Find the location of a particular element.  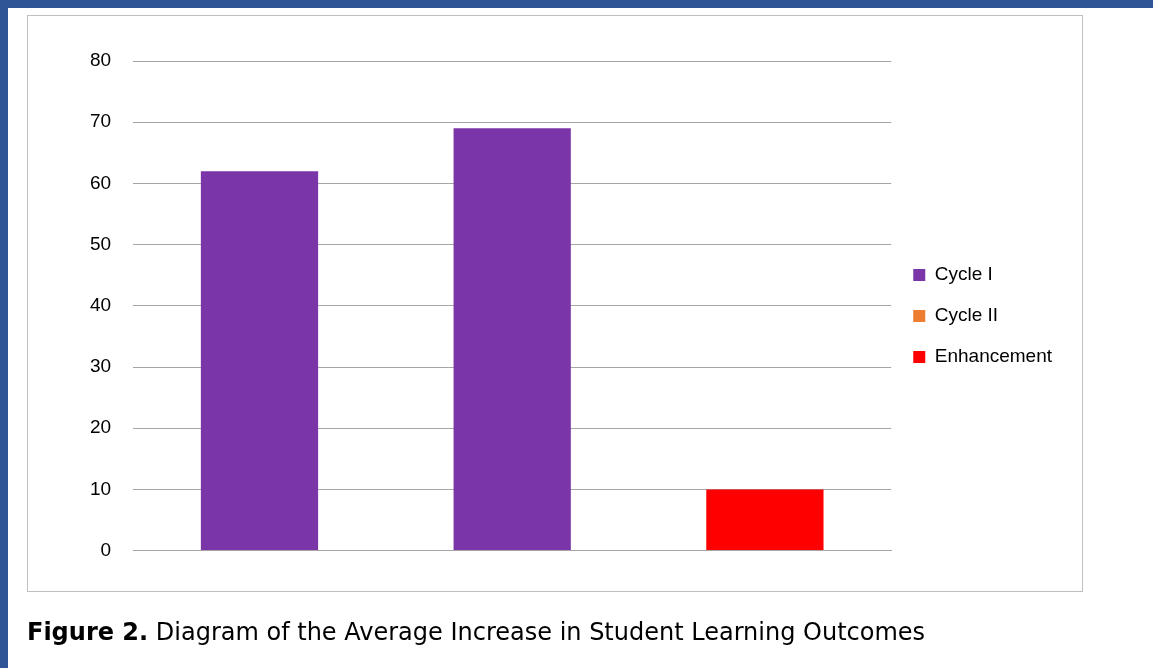

y-tick-label: 10 is located at coordinates (100, 488).